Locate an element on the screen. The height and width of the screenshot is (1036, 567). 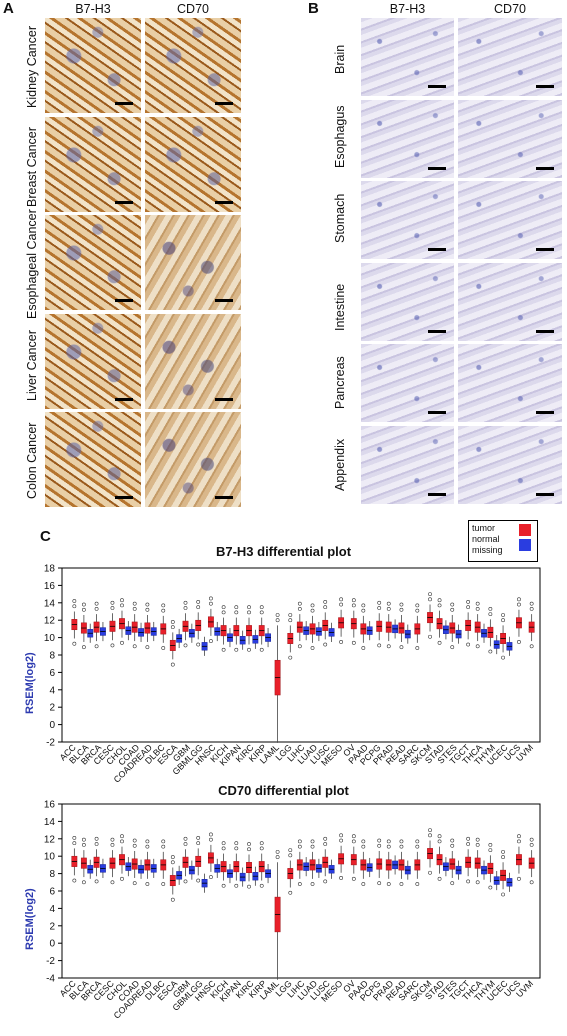
chart2-title: CD70 differential plot is located at coordinates (283, 790).